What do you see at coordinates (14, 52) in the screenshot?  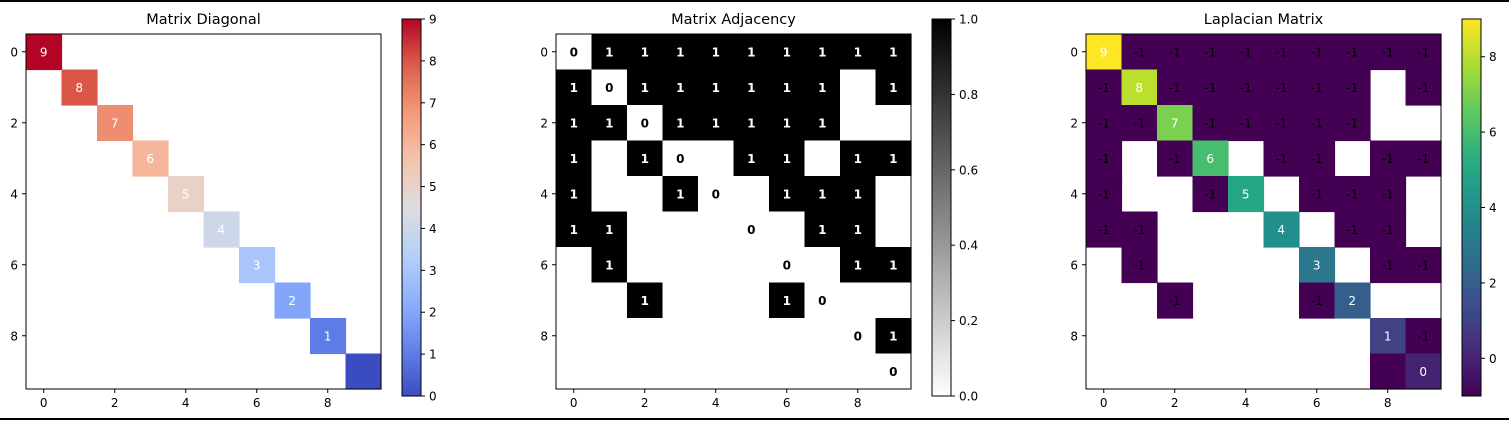 I see `y-tick-label: 0` at bounding box center [14, 52].